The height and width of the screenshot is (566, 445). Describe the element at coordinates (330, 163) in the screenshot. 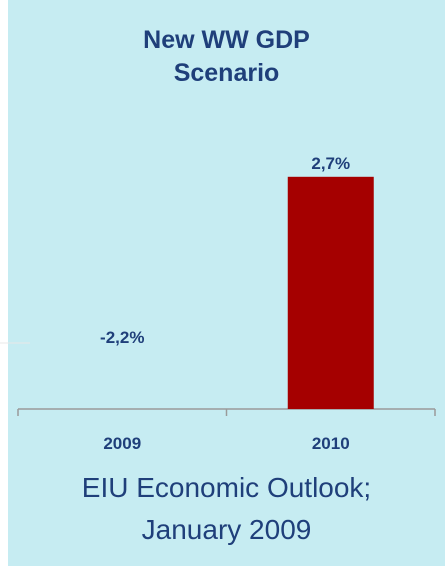

I see `data-label-2010: 2,7%` at that location.